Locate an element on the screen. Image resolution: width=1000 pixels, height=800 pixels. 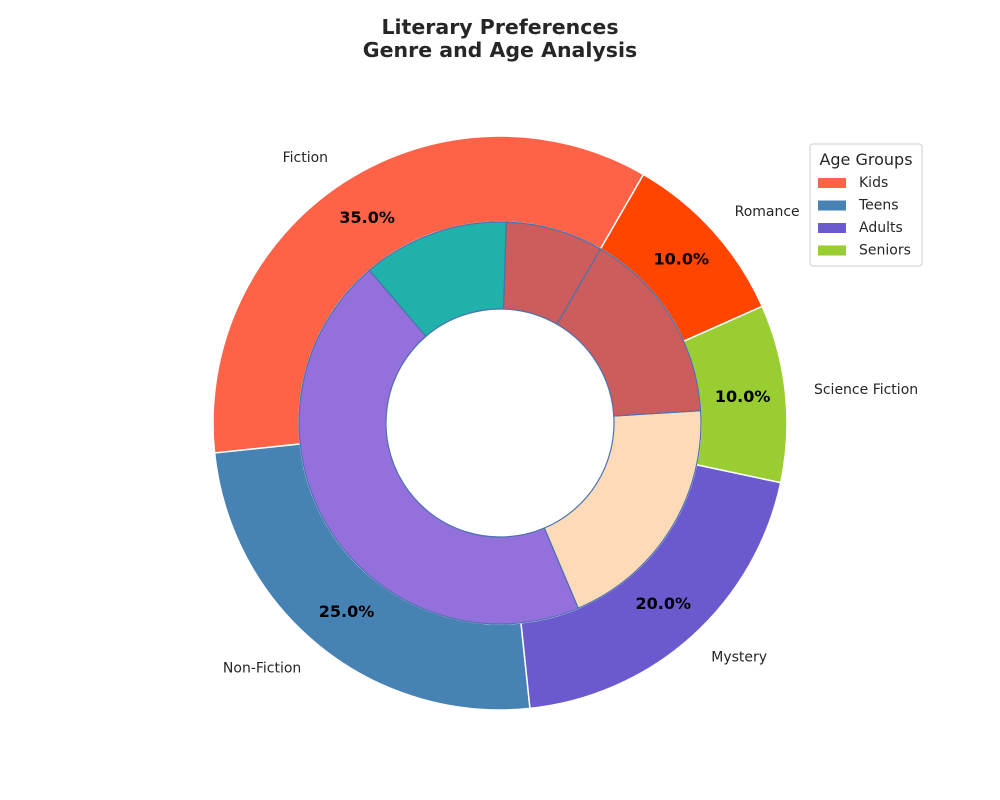
legend-items: Kids Teens Adults Seniors is located at coordinates (864, 217).